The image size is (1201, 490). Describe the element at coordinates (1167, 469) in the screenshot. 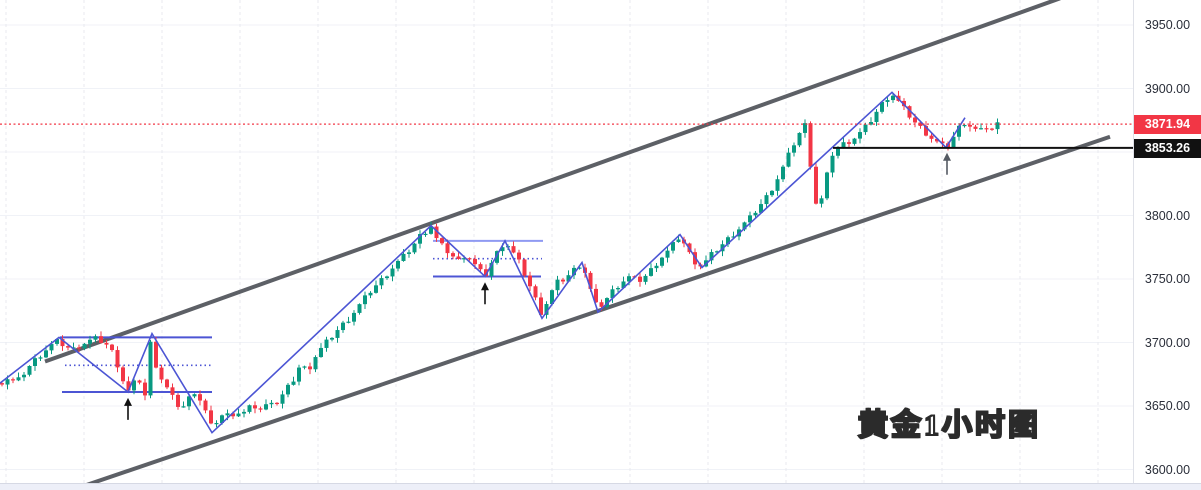

I see `axis-tick-label: 3600.00` at that location.